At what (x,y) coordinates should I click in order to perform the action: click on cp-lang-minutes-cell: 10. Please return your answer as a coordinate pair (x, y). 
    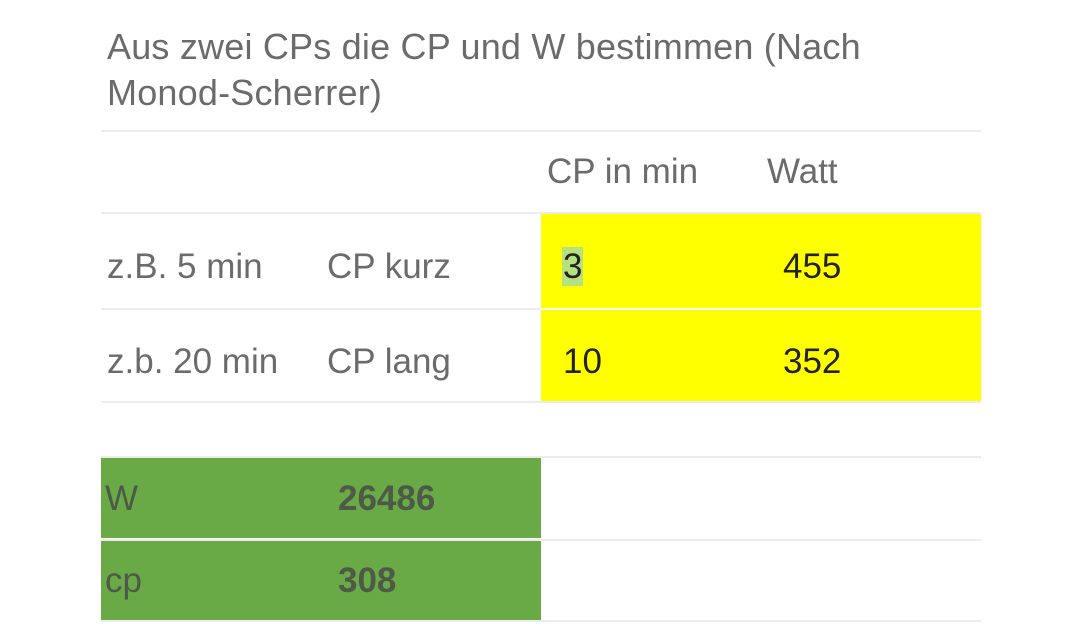
    Looking at the image, I should click on (582, 361).